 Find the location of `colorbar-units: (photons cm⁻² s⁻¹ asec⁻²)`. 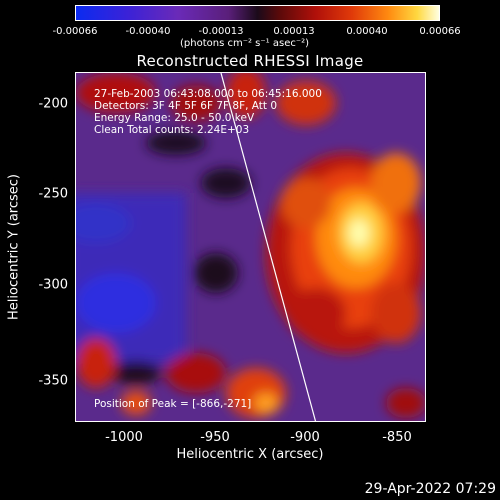

colorbar-units: (photons cm⁻² s⁻¹ asec⁻²) is located at coordinates (245, 43).